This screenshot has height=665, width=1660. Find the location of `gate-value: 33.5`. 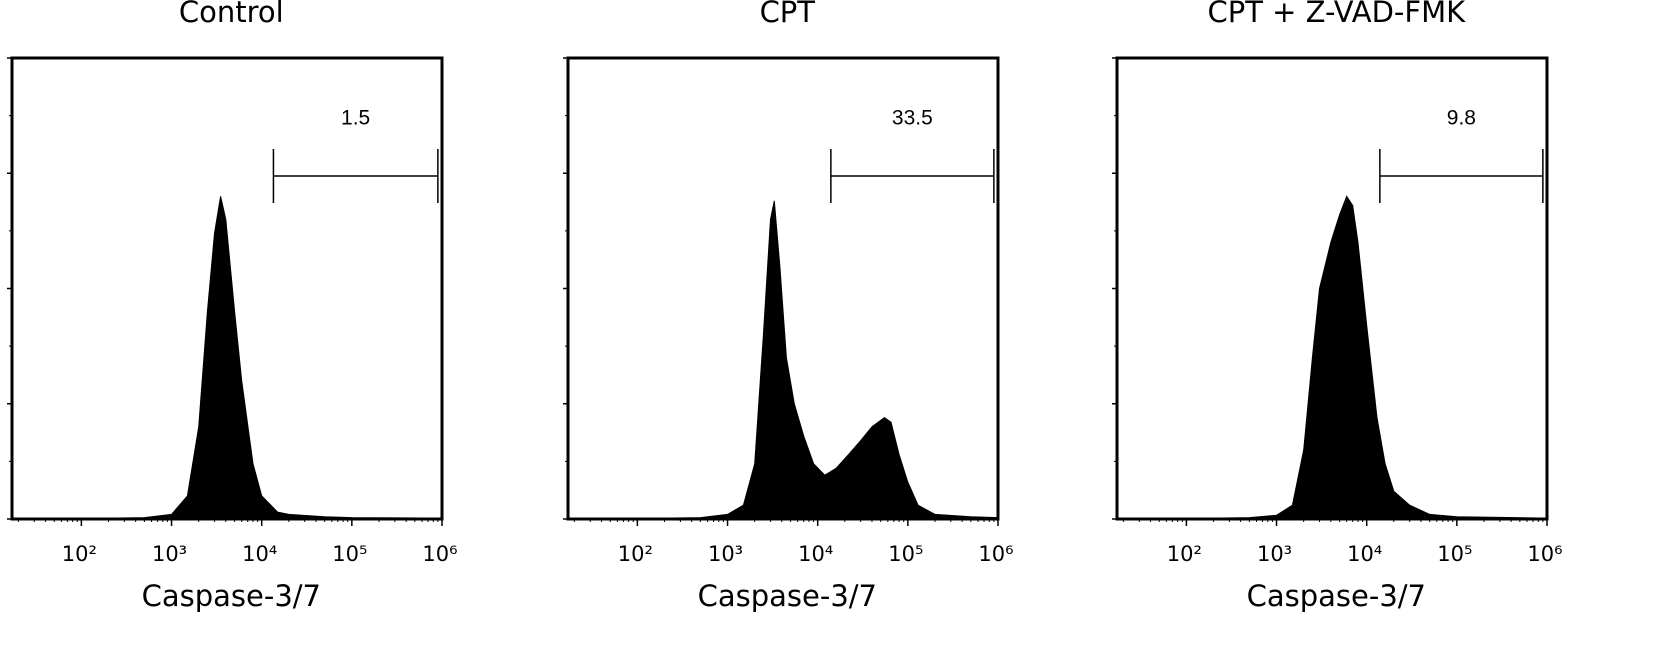

gate-value: 33.5 is located at coordinates (912, 118).